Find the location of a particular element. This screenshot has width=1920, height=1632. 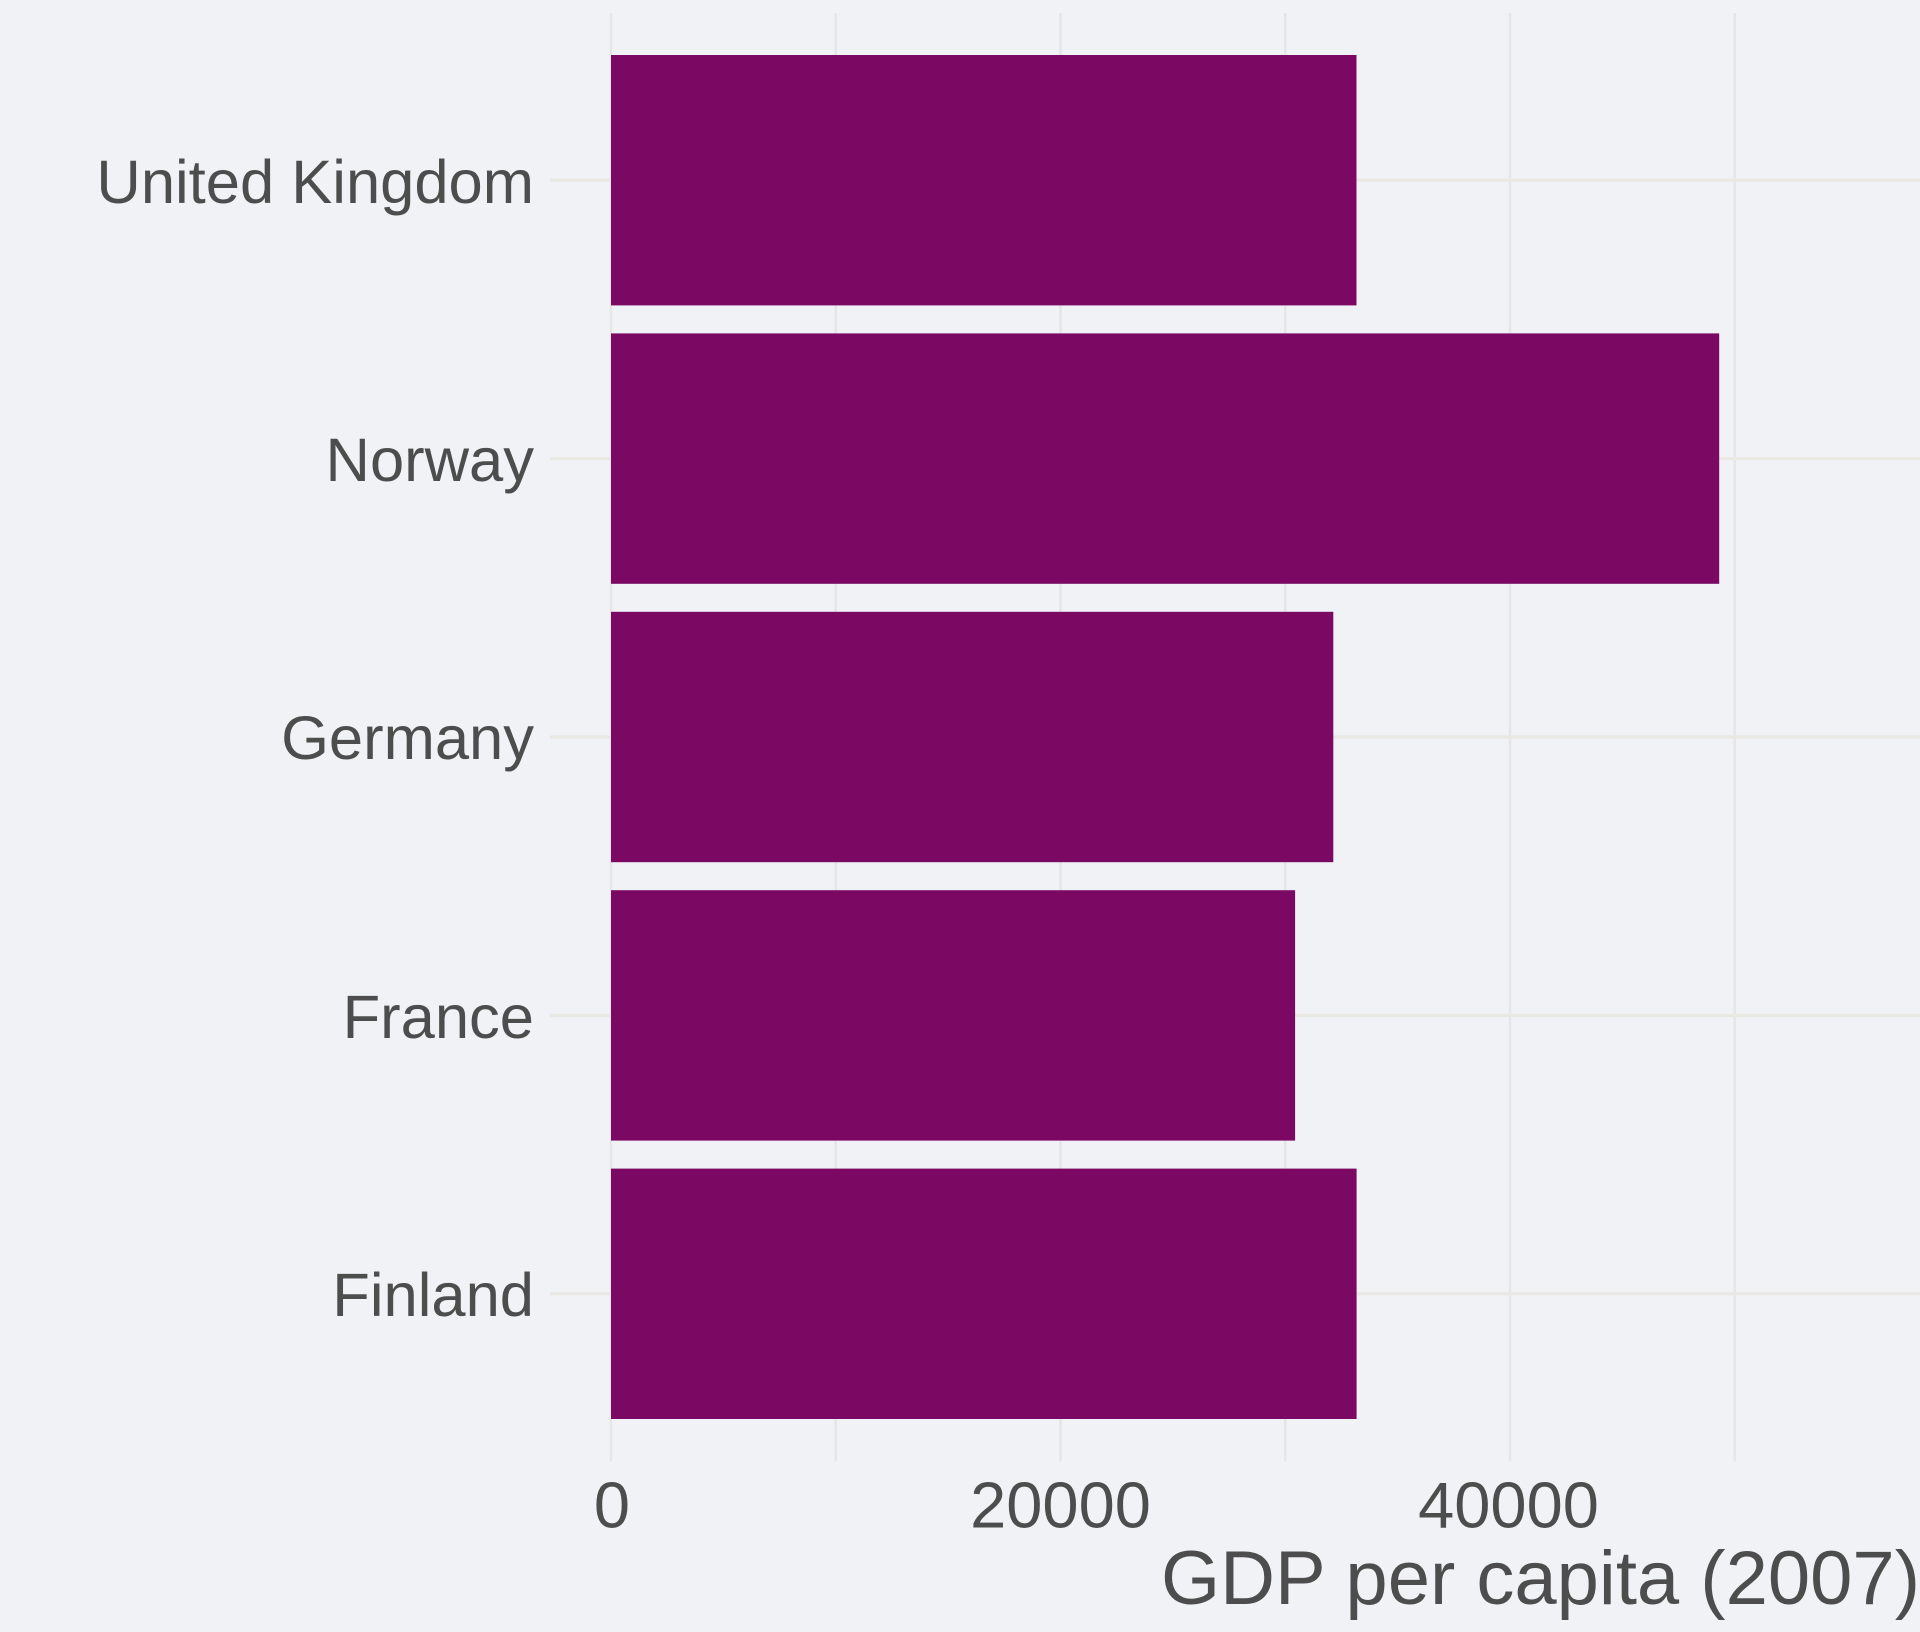

svg-text: 0 is located at coordinates (612, 1505).